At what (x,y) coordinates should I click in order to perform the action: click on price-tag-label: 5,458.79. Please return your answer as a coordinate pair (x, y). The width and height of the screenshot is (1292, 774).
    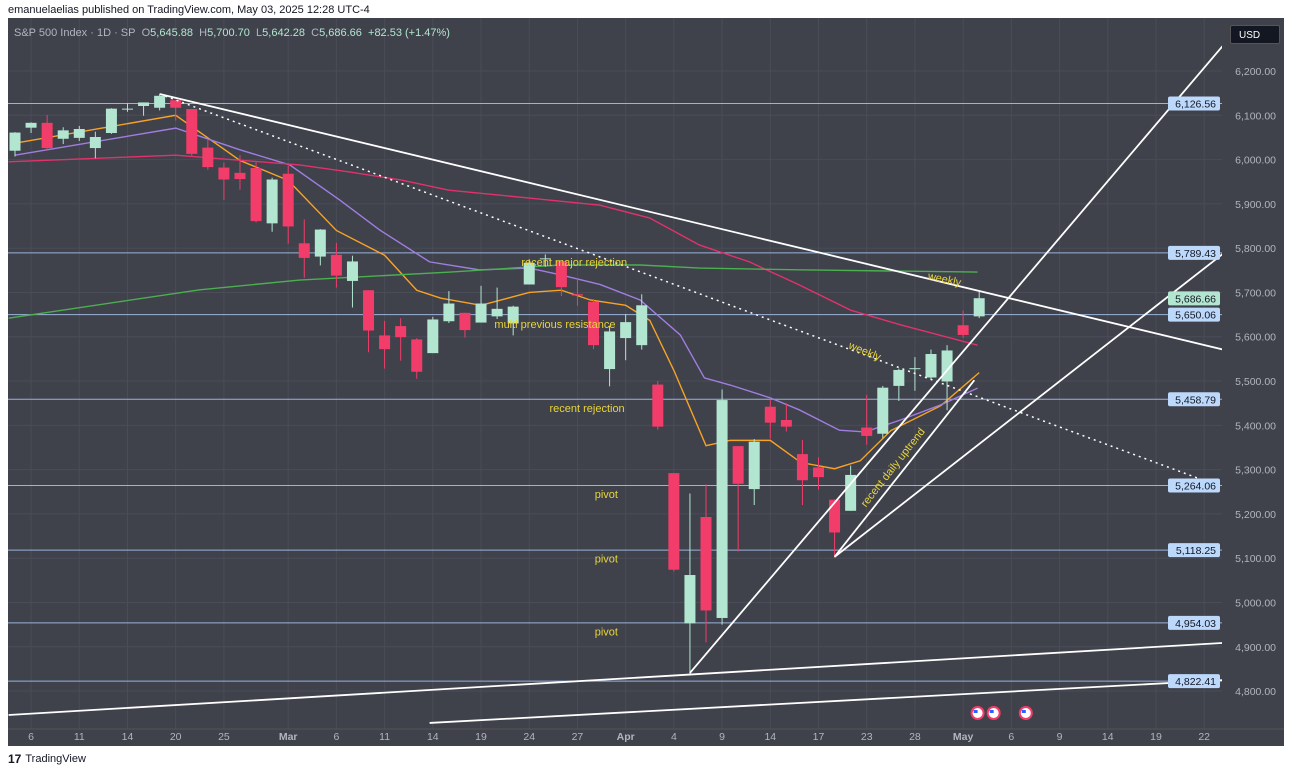
    Looking at the image, I should click on (1195, 400).